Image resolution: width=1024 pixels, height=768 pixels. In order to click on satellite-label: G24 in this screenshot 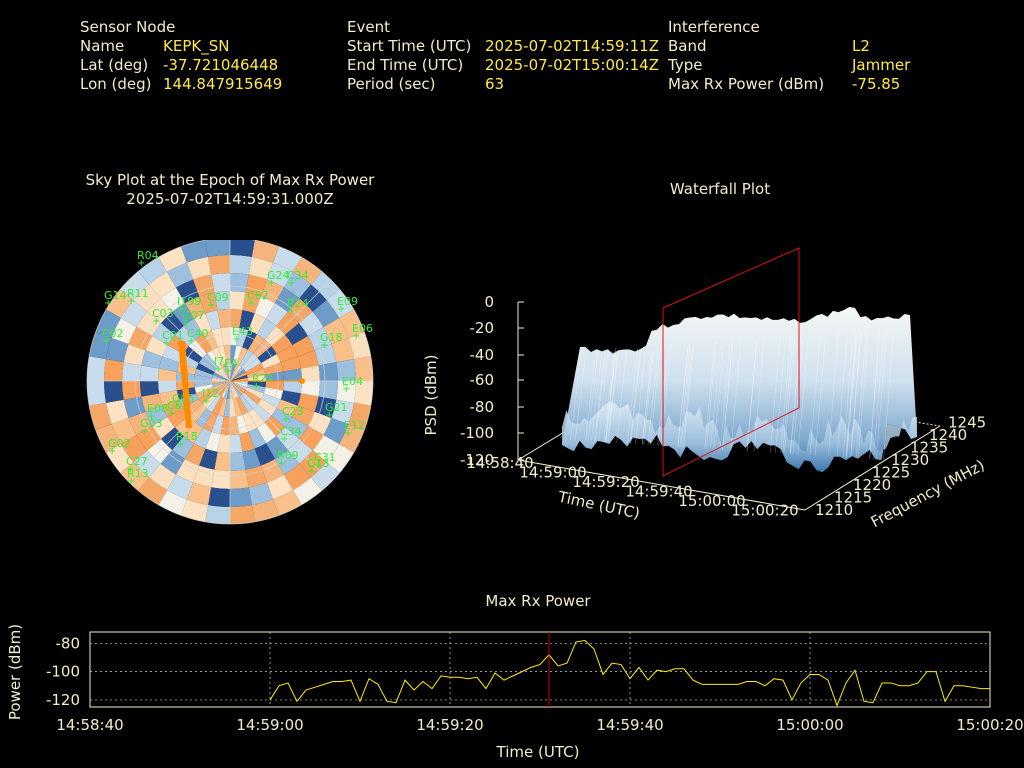, I will do `click(278, 275)`.